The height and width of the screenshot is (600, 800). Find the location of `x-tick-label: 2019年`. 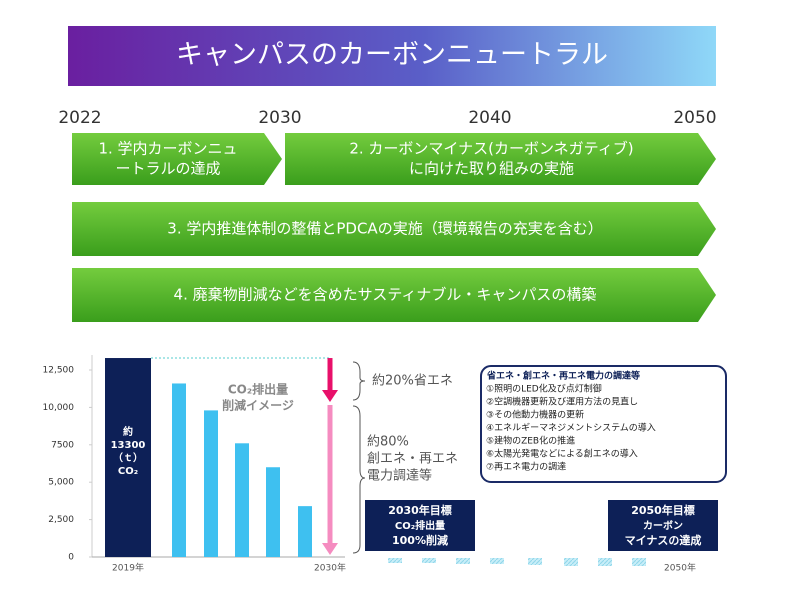

x-tick-label: 2019年 is located at coordinates (128, 568).